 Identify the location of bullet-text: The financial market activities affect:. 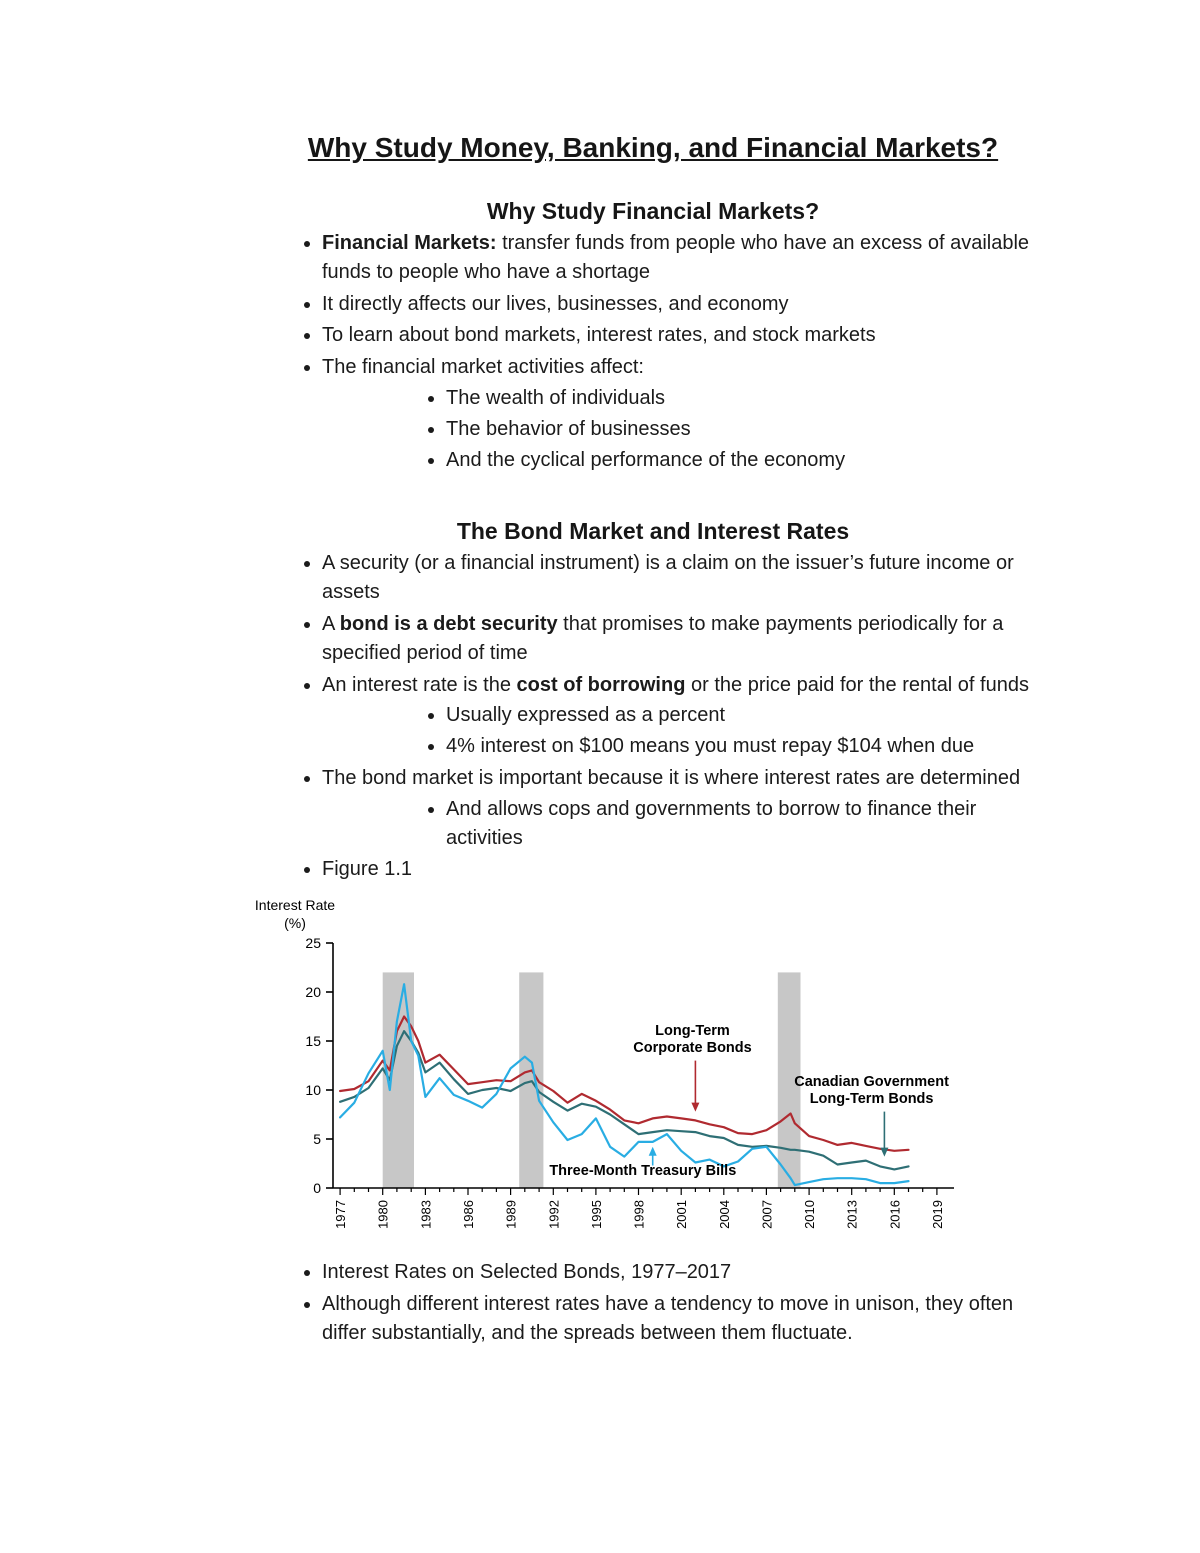
(483, 367).